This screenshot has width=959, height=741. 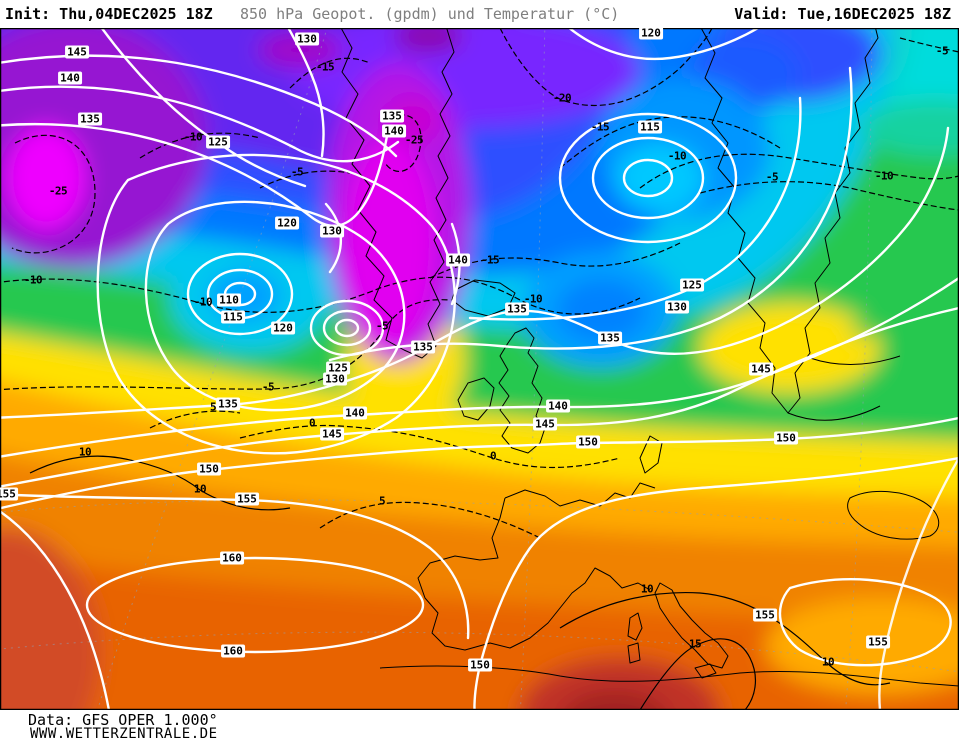 What do you see at coordinates (695, 644) in the screenshot?
I see `temperature-contour-label: 15` at bounding box center [695, 644].